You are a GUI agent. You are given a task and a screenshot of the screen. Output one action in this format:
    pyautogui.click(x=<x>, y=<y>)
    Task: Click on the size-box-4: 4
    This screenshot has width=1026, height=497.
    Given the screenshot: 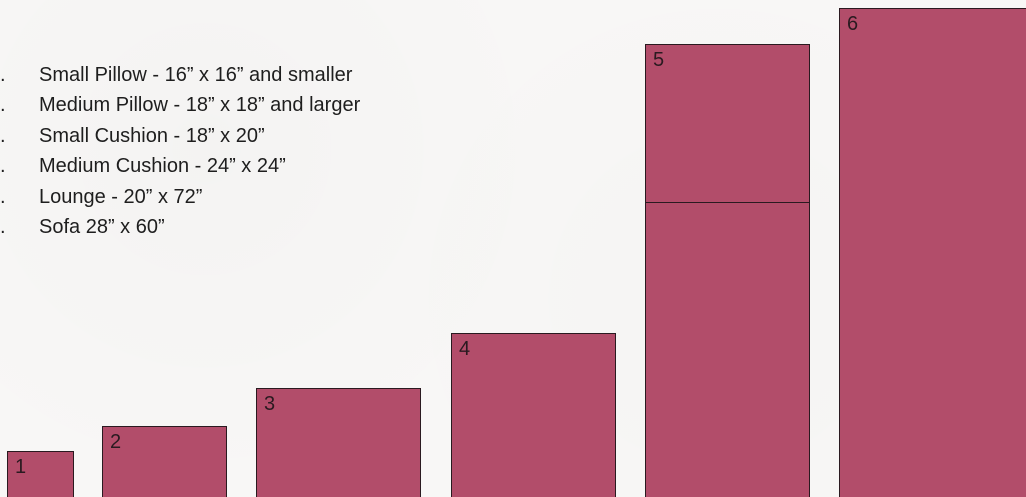 What is the action you would take?
    pyautogui.click(x=533, y=415)
    